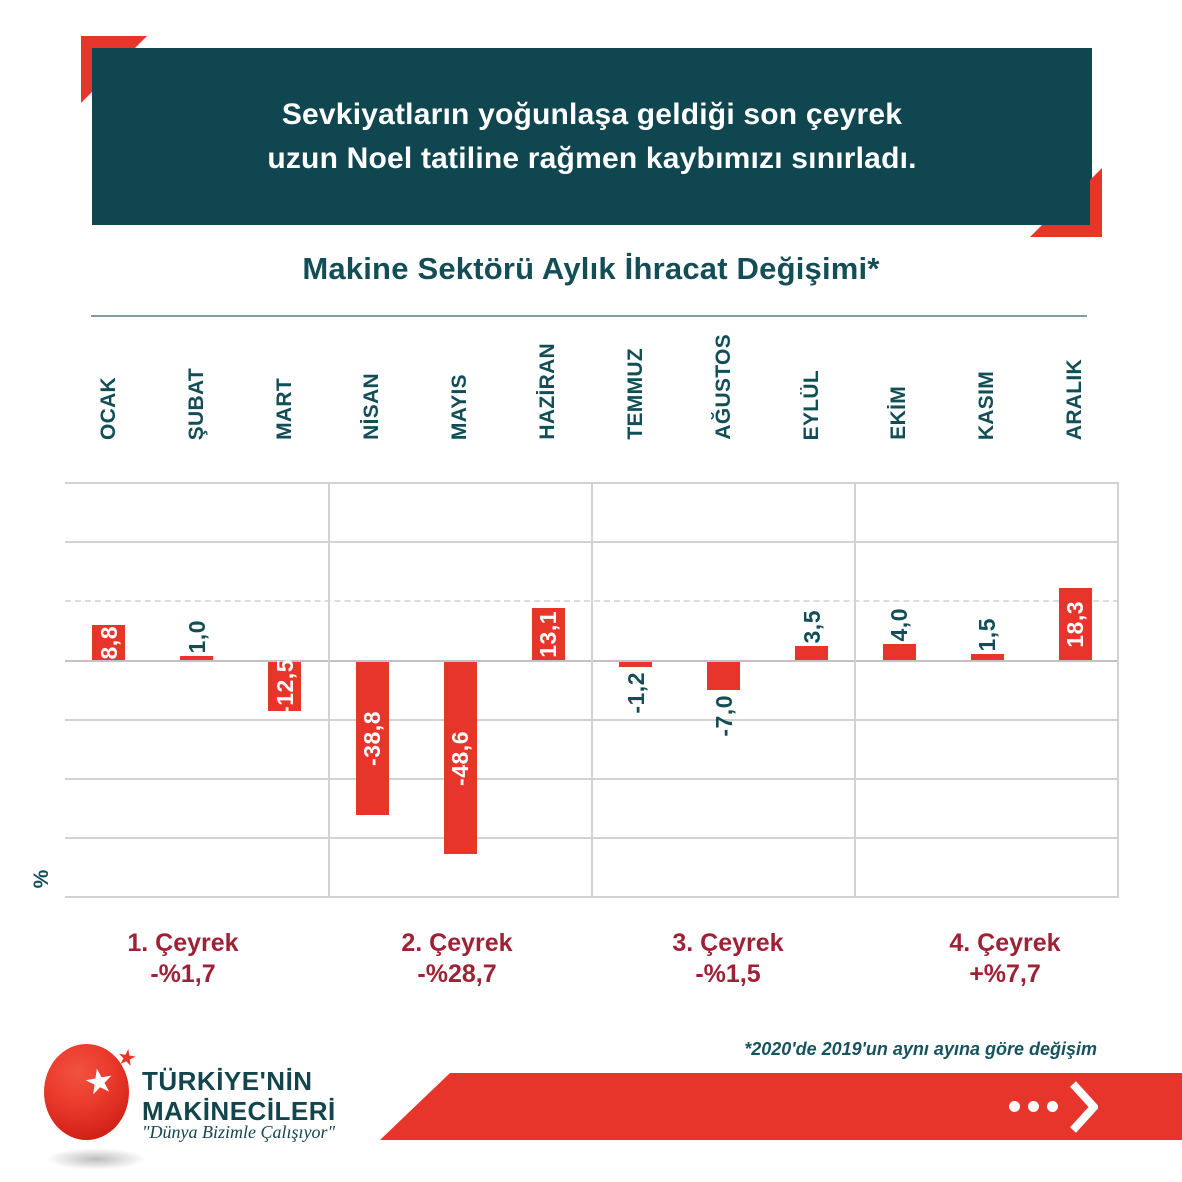 The image size is (1182, 1182). What do you see at coordinates (728, 943) in the screenshot?
I see `quarter-label: 3. Çeyrek` at bounding box center [728, 943].